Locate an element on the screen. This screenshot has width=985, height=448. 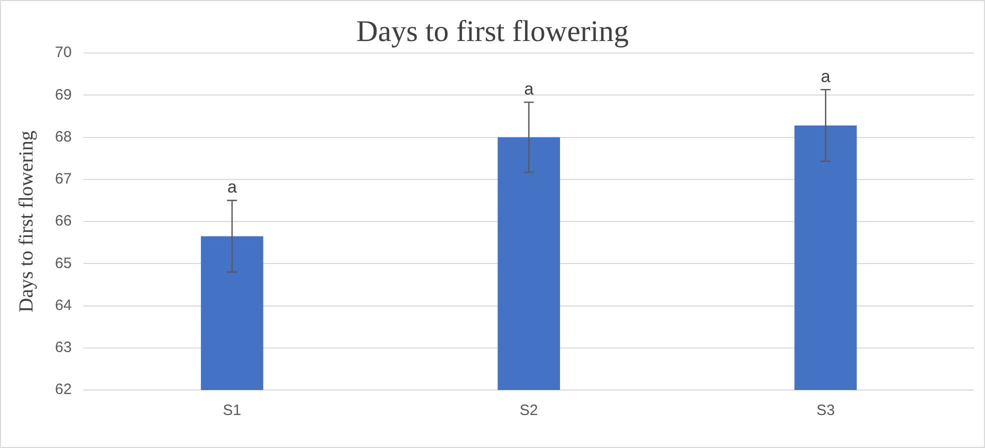
y-tick-label: 70 is located at coordinates (63, 53).